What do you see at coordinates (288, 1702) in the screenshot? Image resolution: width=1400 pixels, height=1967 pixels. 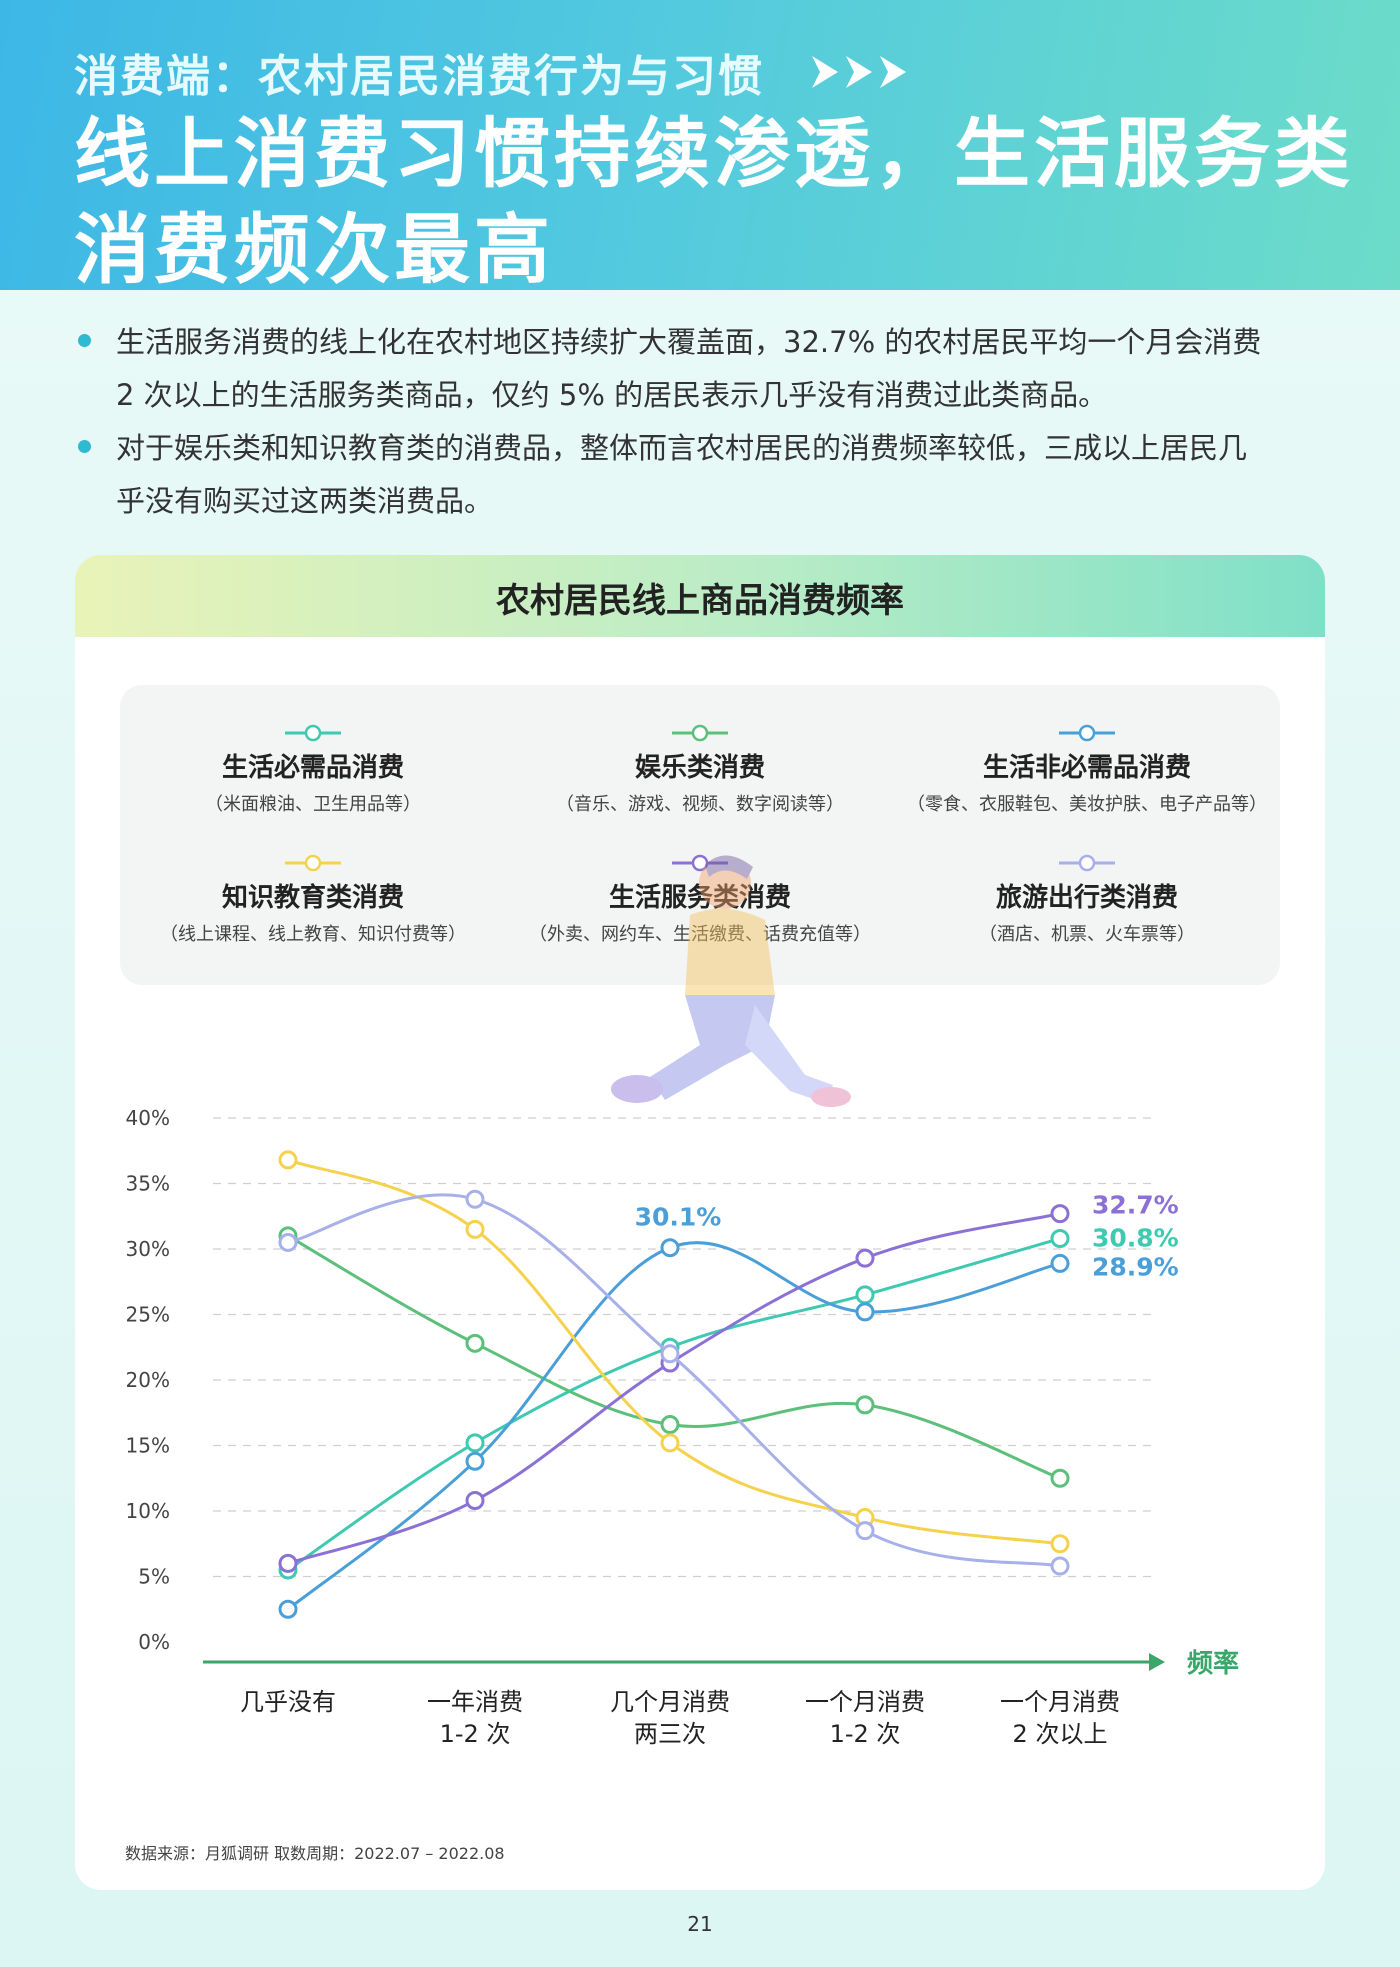 I see `x-tick-label: 几乎没有` at bounding box center [288, 1702].